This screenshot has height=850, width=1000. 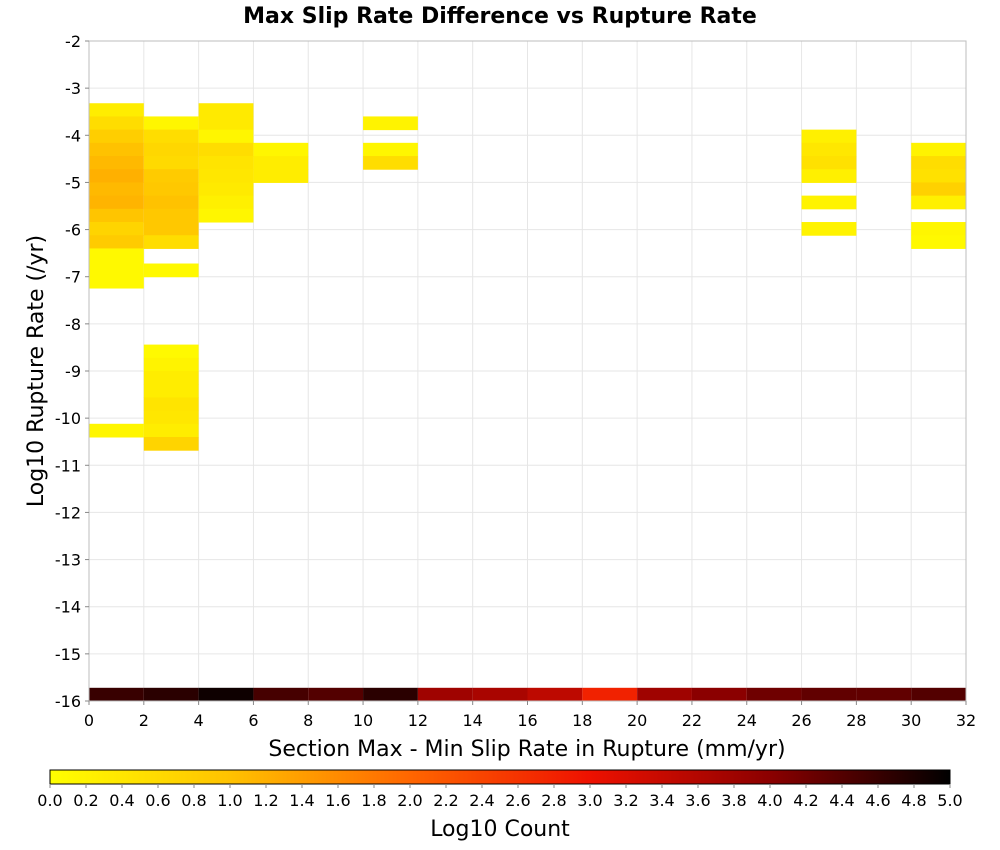 What do you see at coordinates (73, 324) in the screenshot?
I see `y-tick-label: -8` at bounding box center [73, 324].